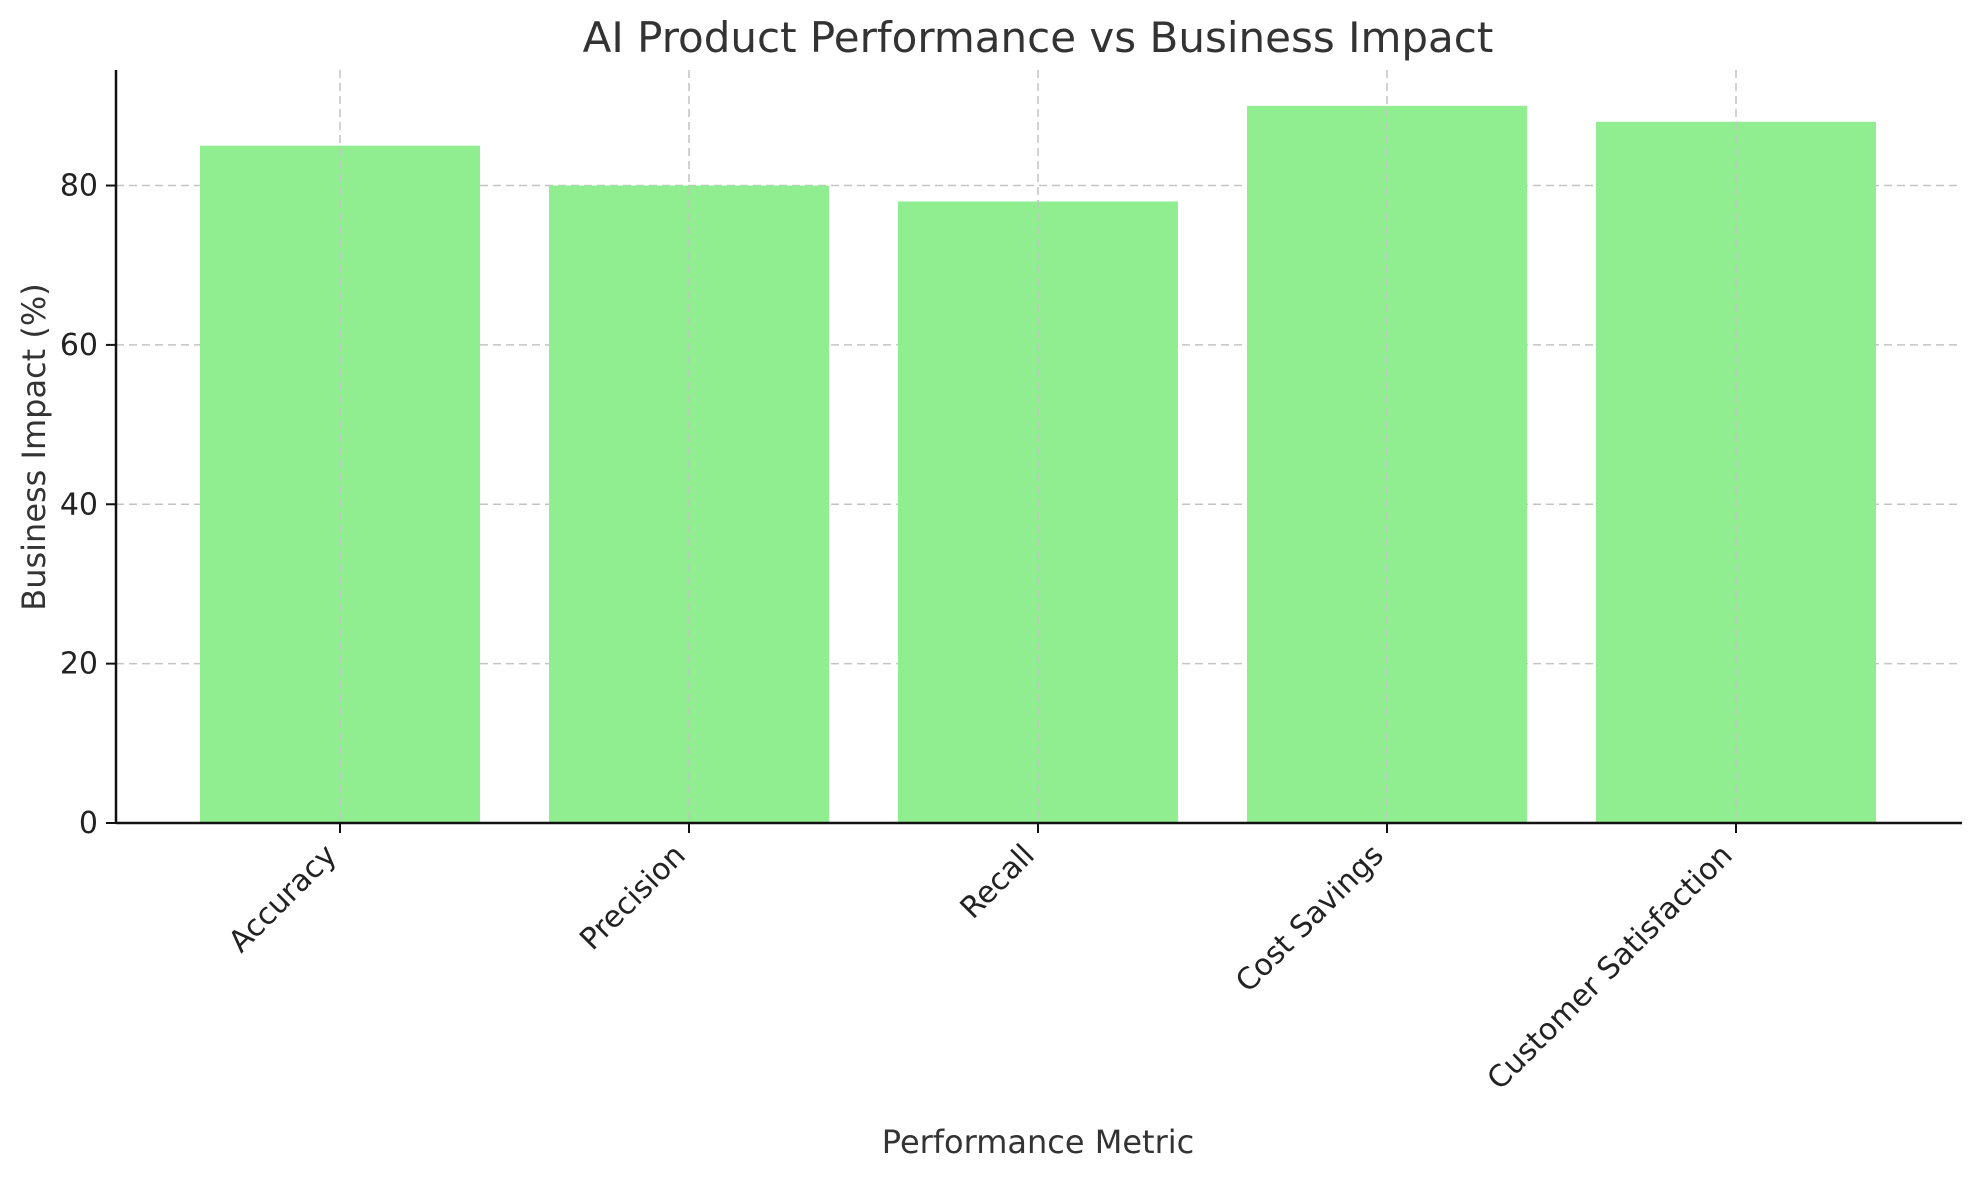 The image size is (1979, 1180). I want to click on x-tick-label: Recall, so click(998, 882).